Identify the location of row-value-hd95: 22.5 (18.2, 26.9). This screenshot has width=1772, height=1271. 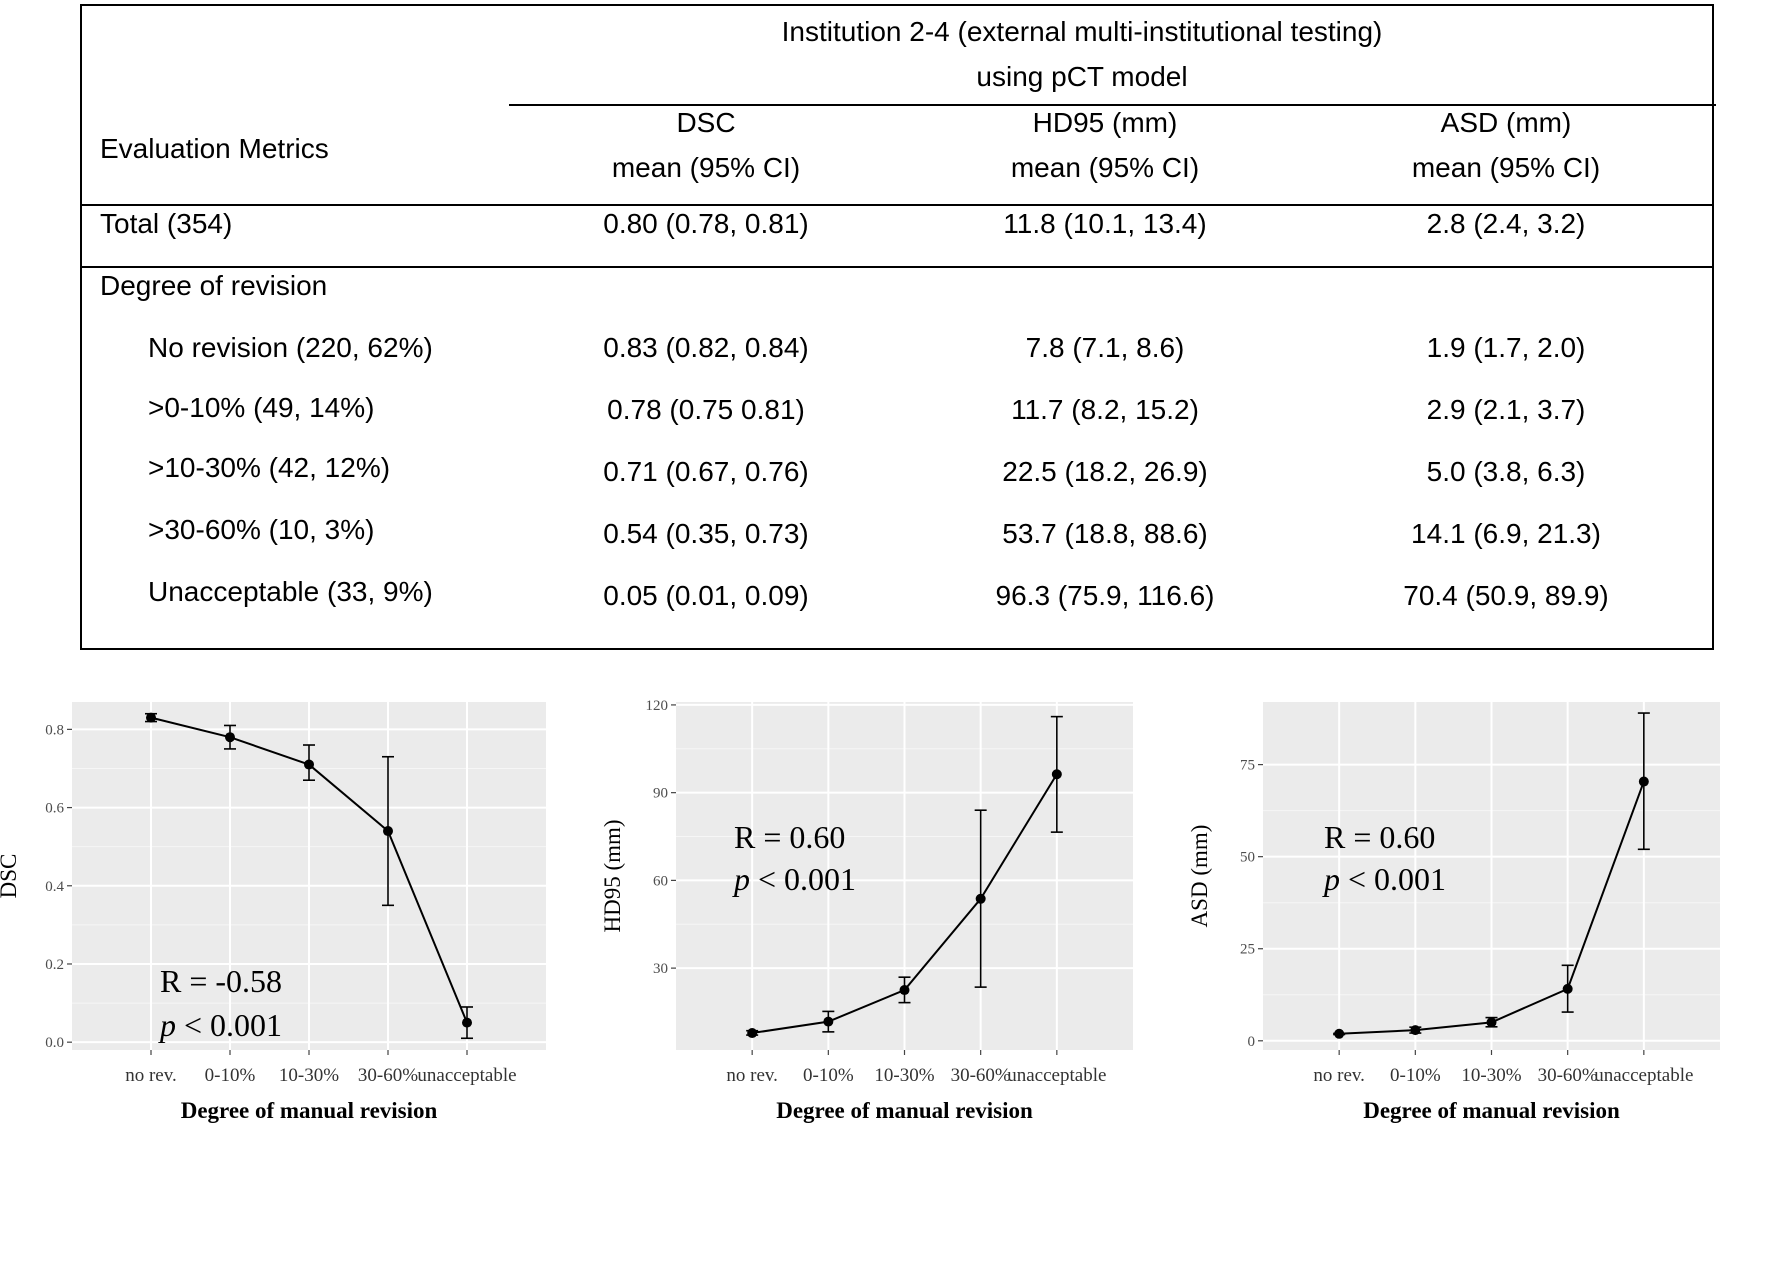
(1105, 471).